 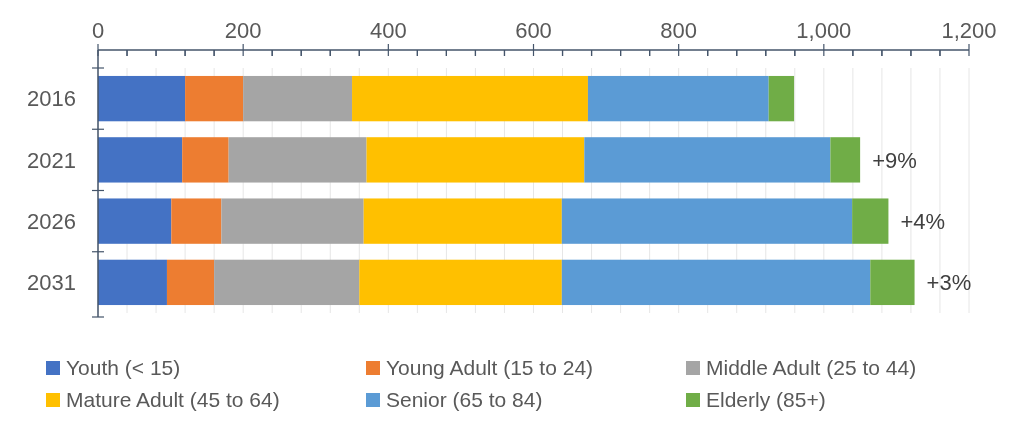 I want to click on legend-label: Senior (65 to 84), so click(x=464, y=400).